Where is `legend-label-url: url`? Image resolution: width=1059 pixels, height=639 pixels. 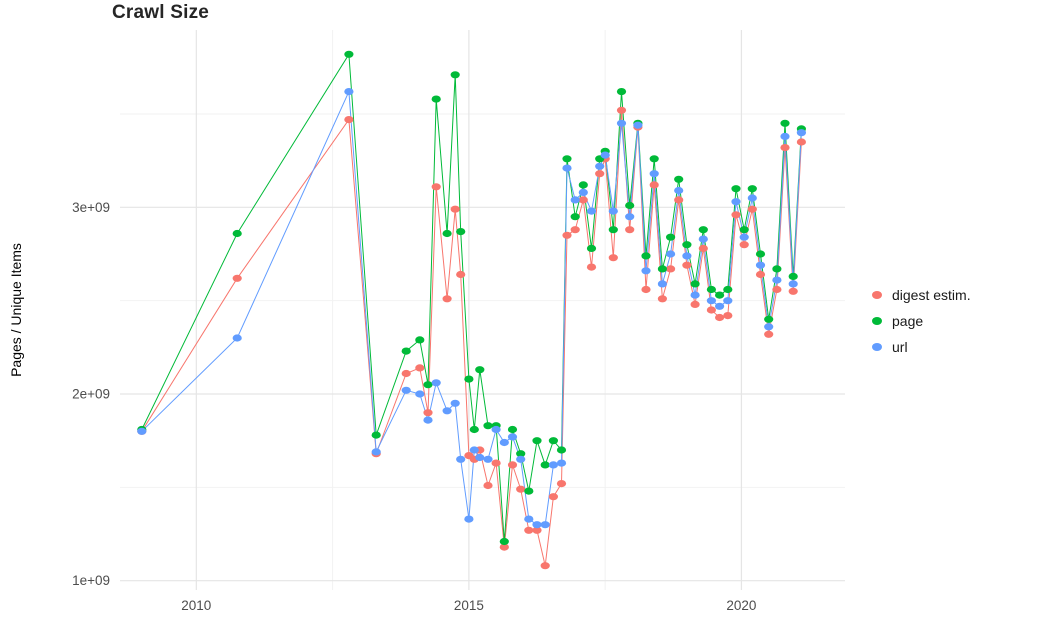 legend-label-url: url is located at coordinates (900, 347).